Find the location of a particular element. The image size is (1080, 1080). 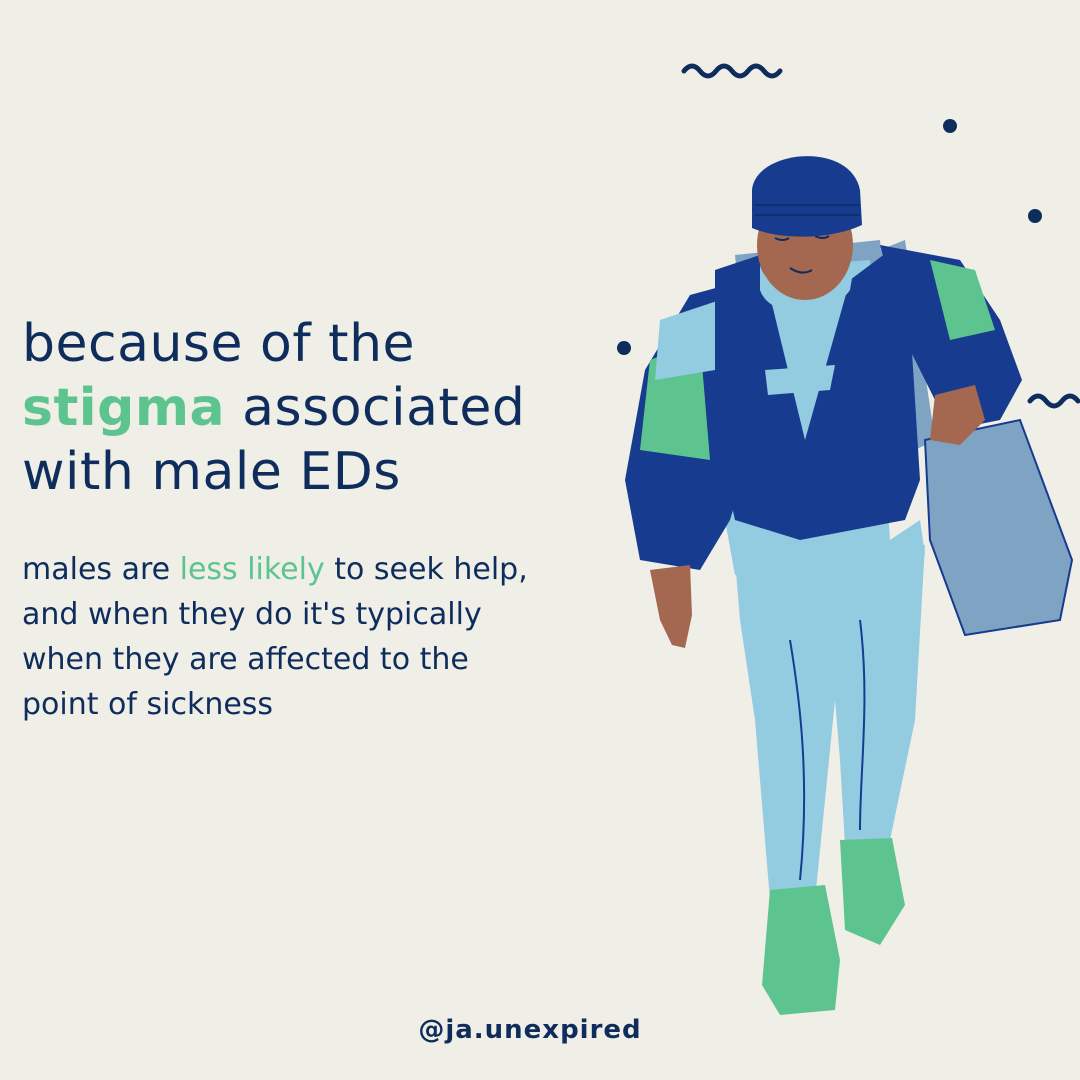

wavy-line-top is located at coordinates (732, 71).